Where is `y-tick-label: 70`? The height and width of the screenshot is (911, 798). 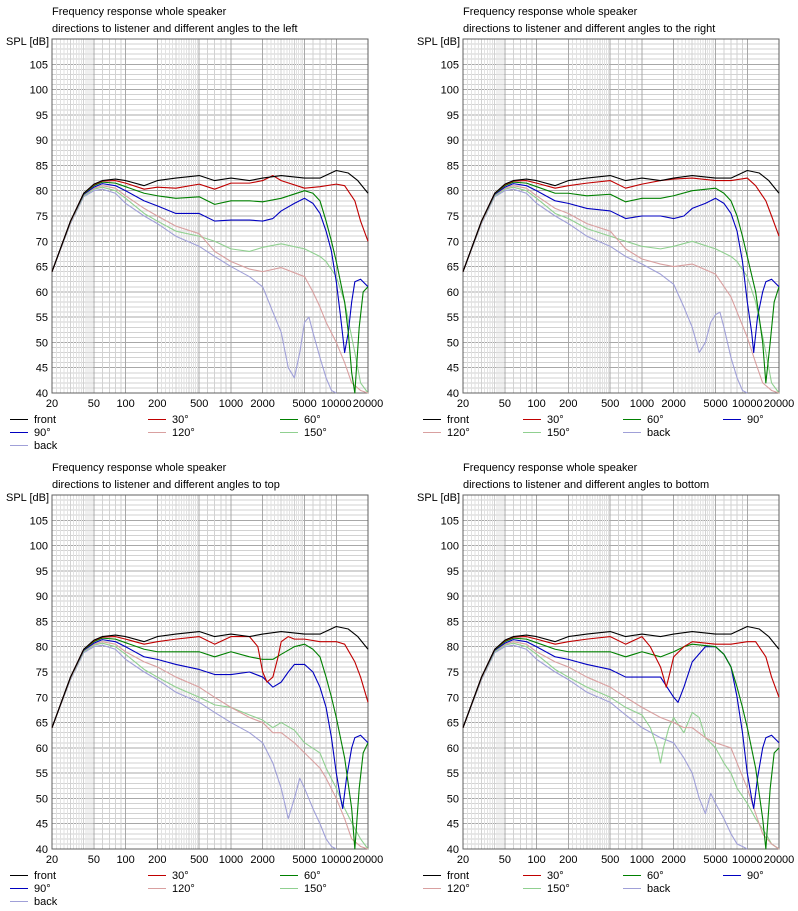
y-tick-label: 70 is located at coordinates (42, 242).